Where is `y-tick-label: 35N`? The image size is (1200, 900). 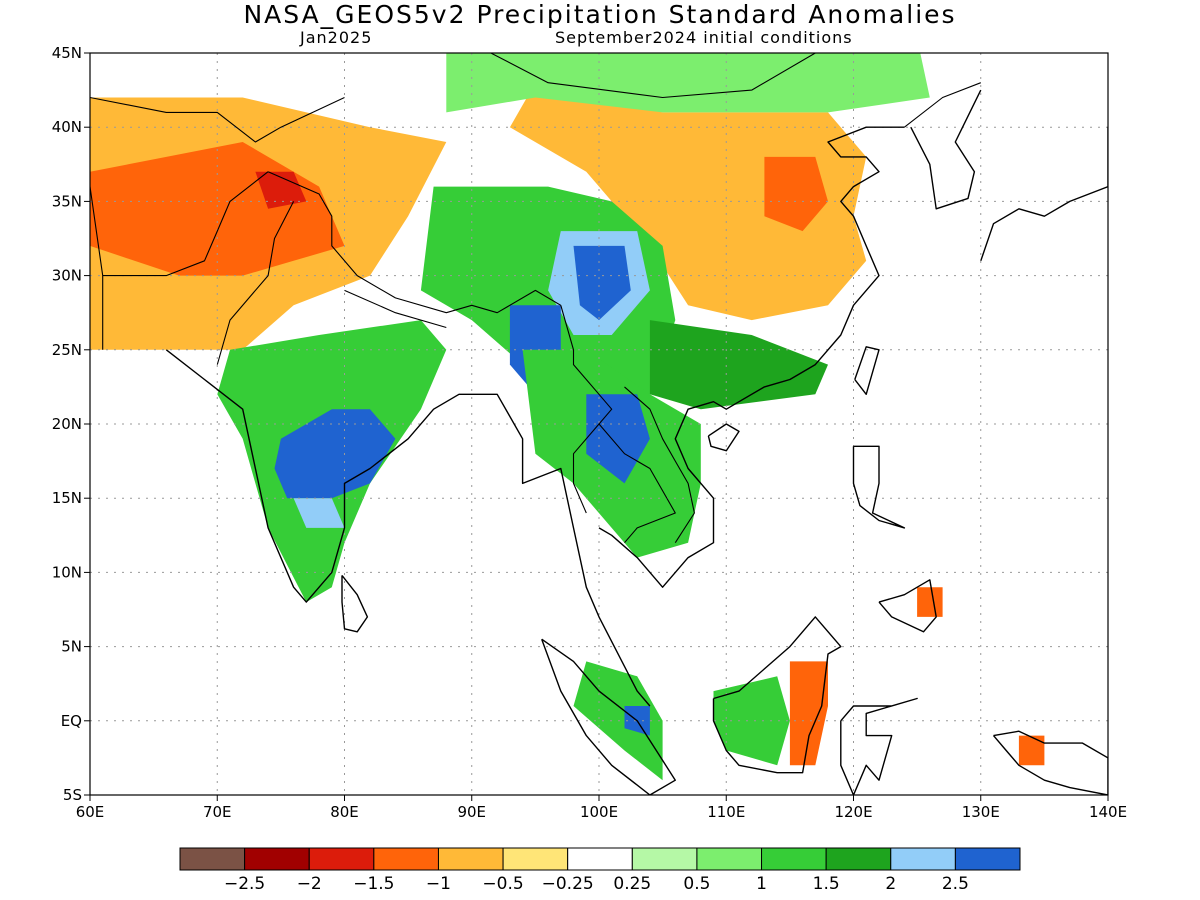 y-tick-label: 35N is located at coordinates (67, 201).